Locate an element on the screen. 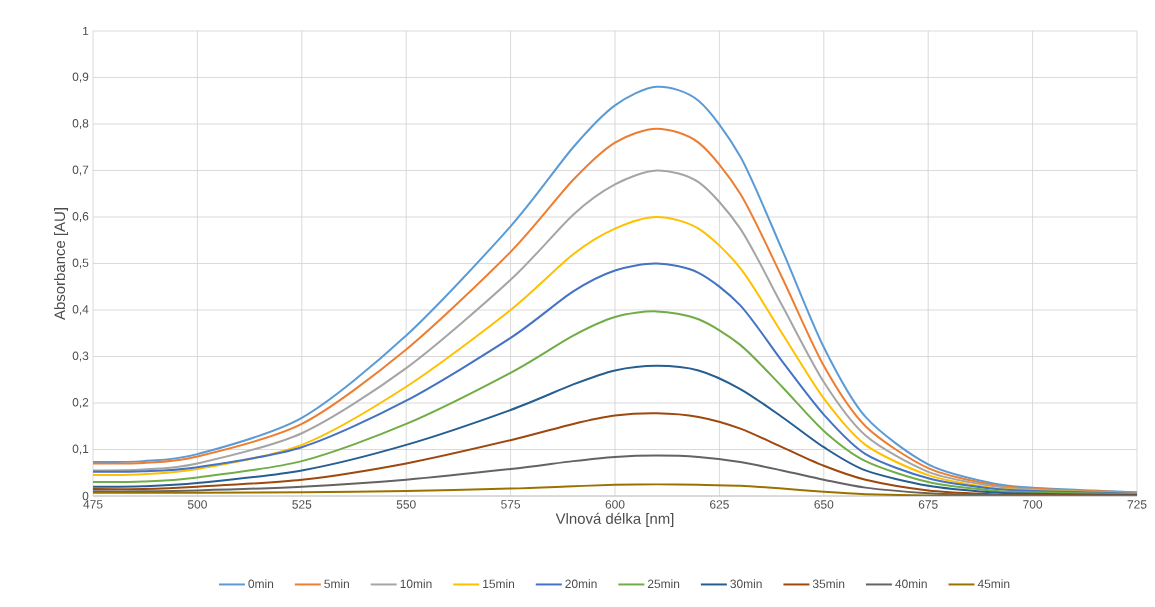  y-tick-label: 0 is located at coordinates (85, 496).